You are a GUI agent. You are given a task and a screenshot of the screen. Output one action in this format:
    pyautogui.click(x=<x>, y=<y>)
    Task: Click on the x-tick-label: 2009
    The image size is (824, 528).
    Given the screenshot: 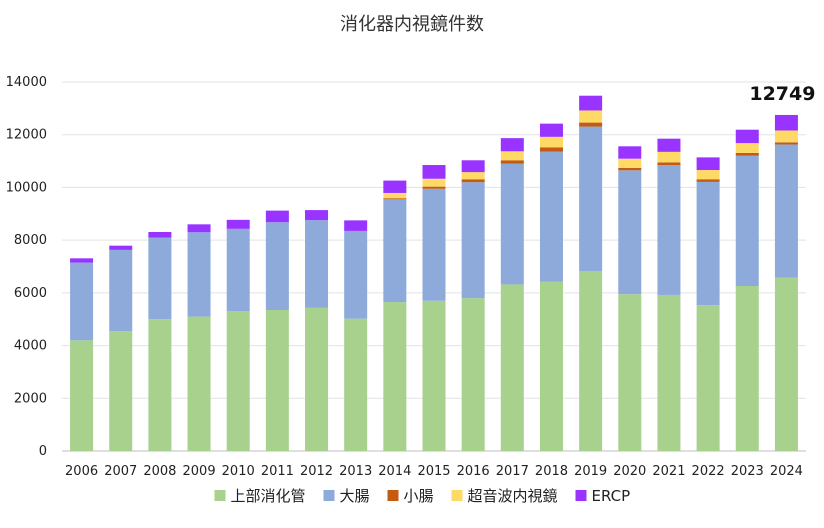 What is the action you would take?
    pyautogui.click(x=199, y=471)
    